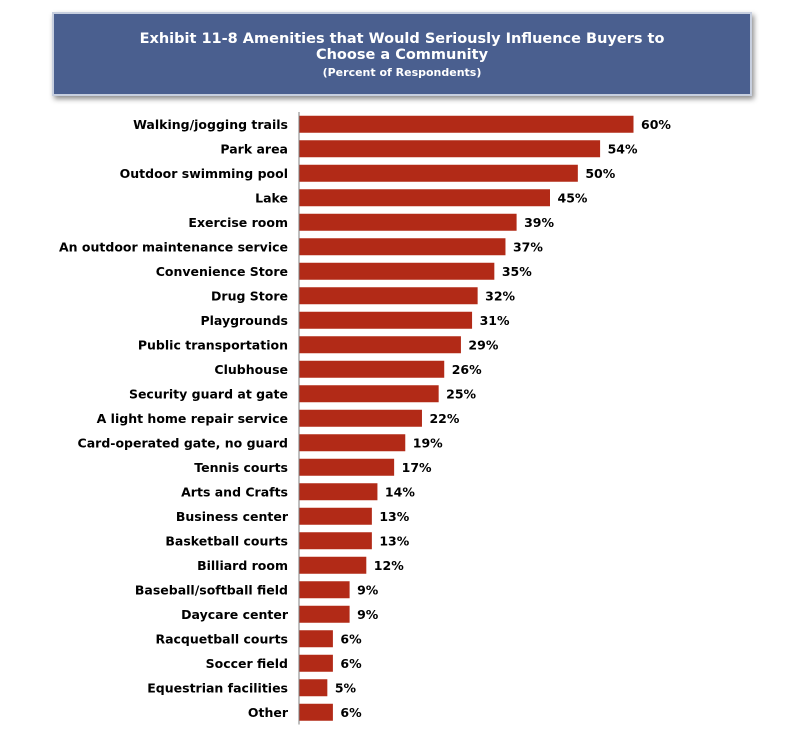 Image resolution: width=800 pixels, height=748 pixels. Describe the element at coordinates (528, 246) in the screenshot. I see `data-label: 37%` at that location.